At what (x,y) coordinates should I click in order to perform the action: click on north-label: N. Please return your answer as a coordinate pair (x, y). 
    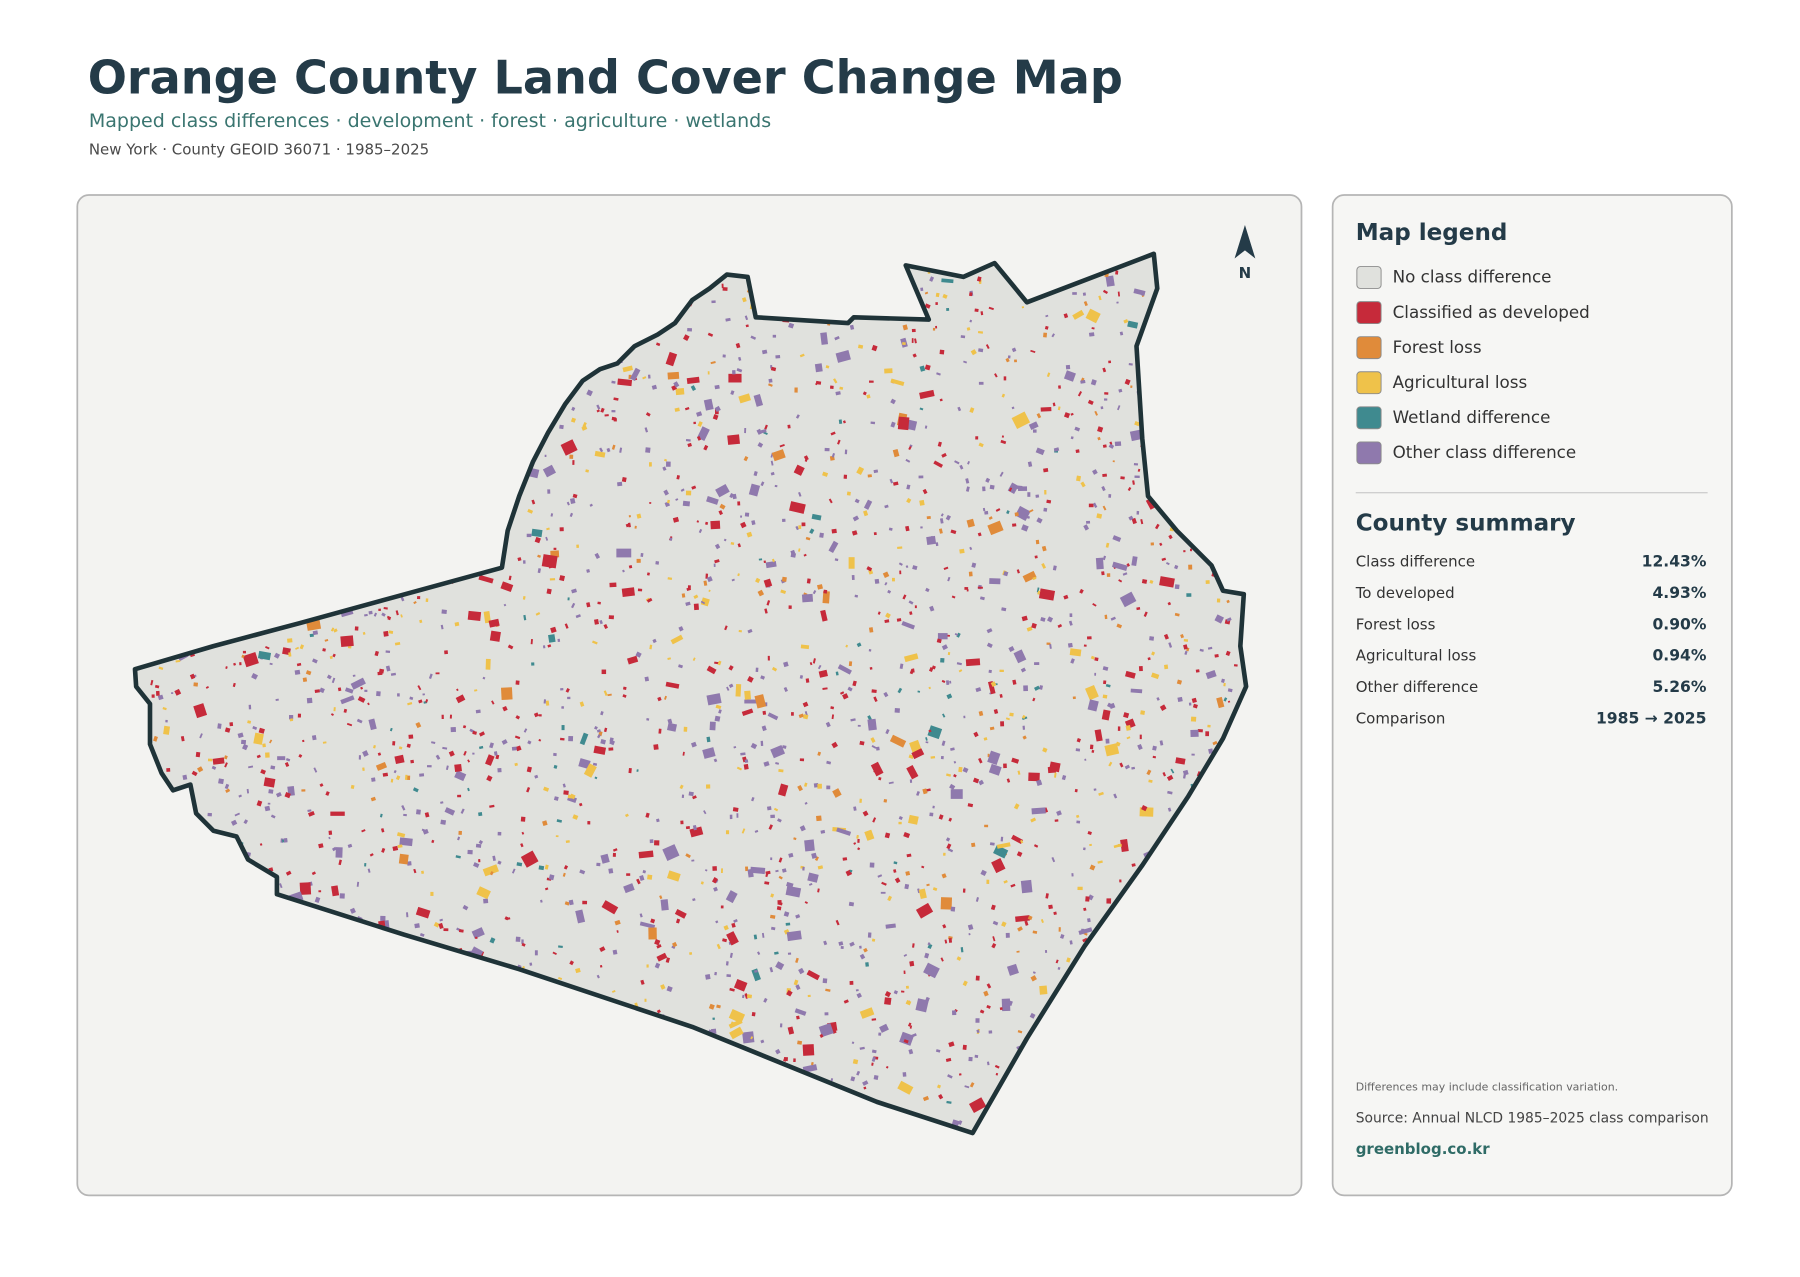
    Looking at the image, I should click on (1245, 273).